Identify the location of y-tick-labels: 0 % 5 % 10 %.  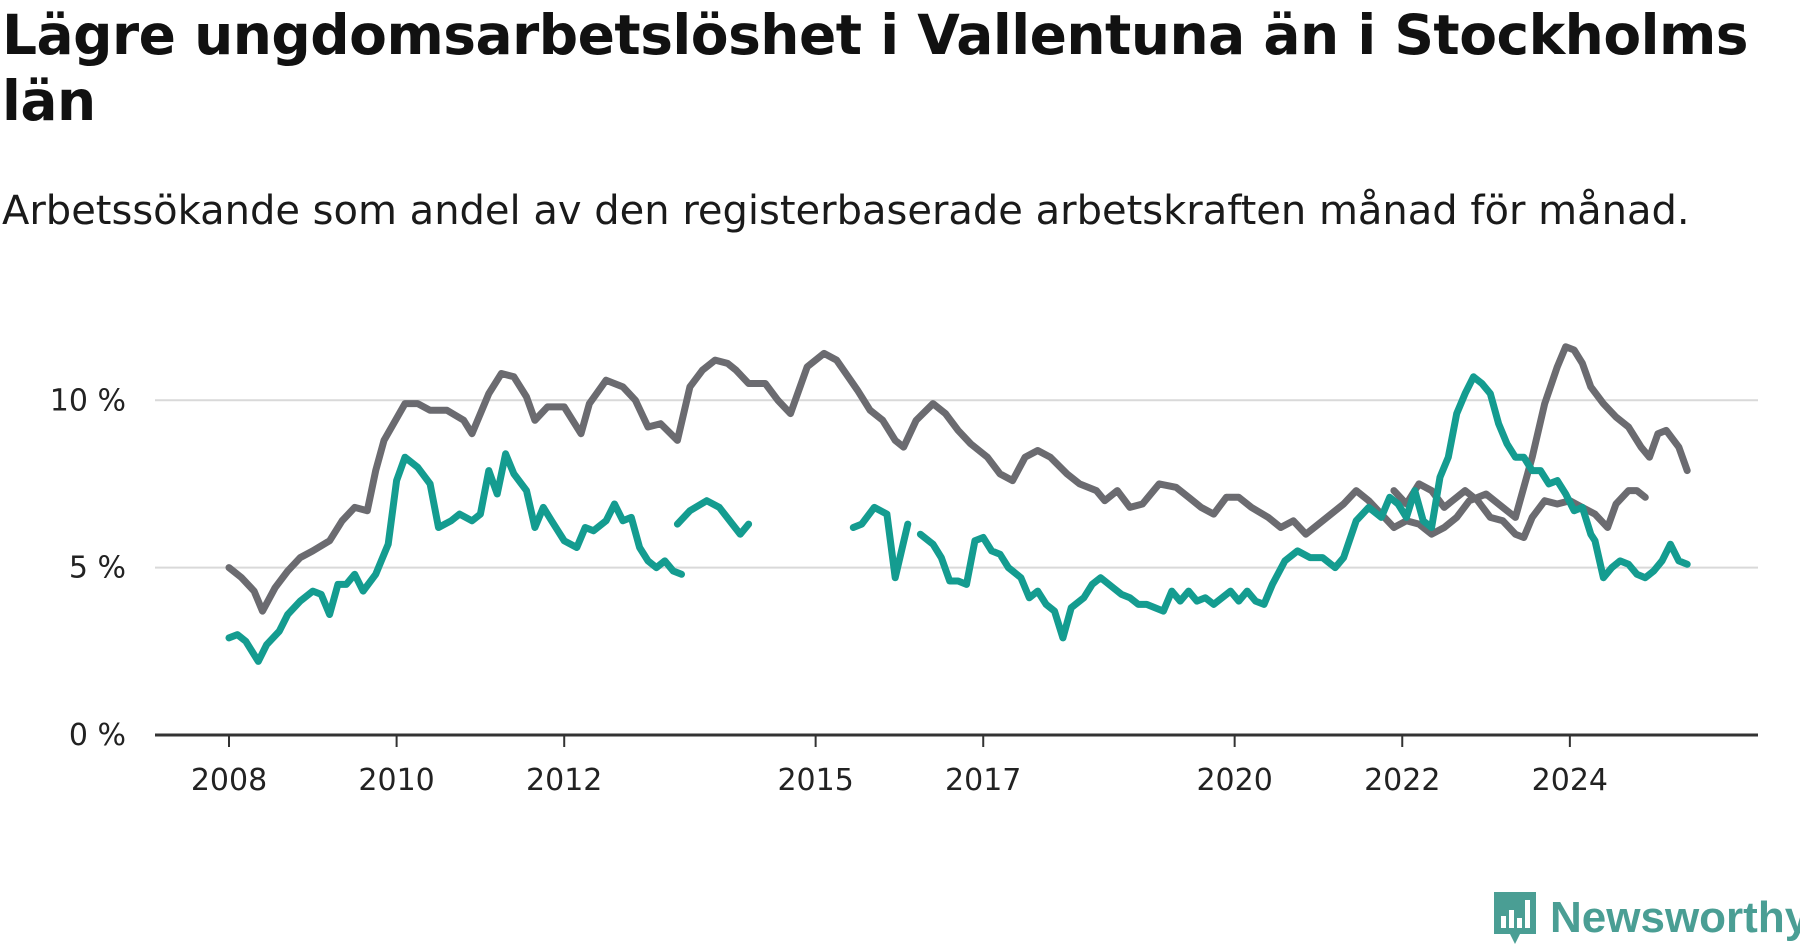
(88, 568).